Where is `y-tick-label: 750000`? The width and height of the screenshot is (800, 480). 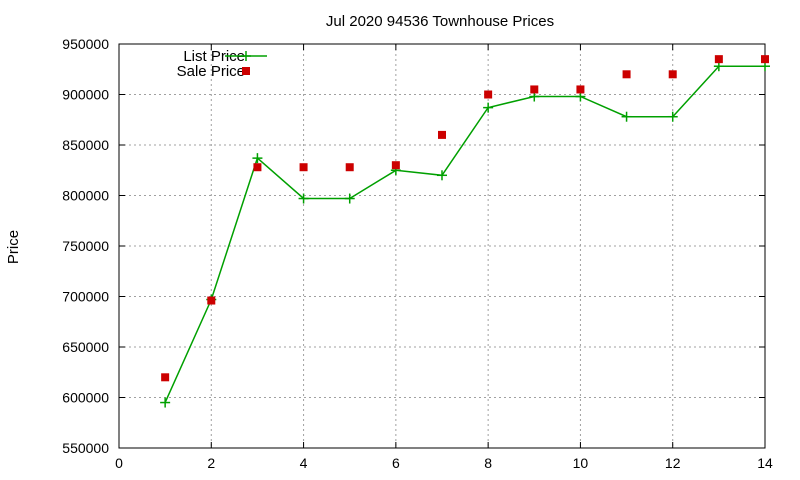 y-tick-label: 750000 is located at coordinates (85, 246).